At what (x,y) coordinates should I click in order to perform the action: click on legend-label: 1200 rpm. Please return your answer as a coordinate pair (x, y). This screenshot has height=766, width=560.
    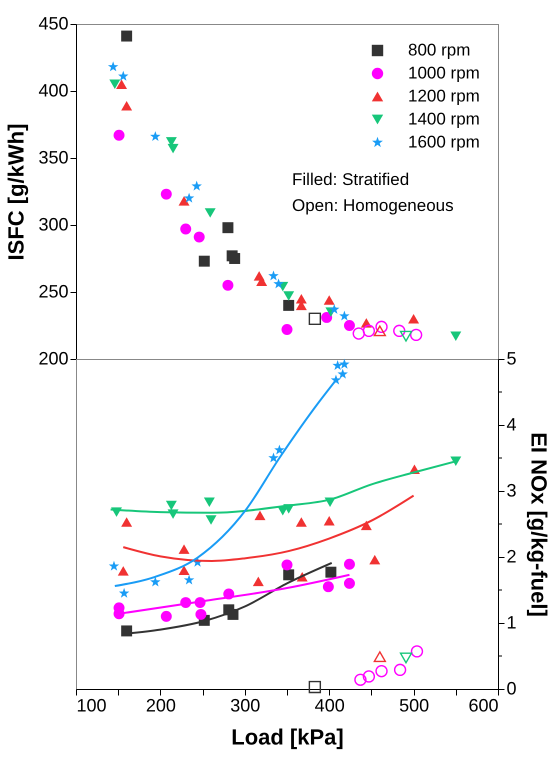
    Looking at the image, I should click on (444, 96).